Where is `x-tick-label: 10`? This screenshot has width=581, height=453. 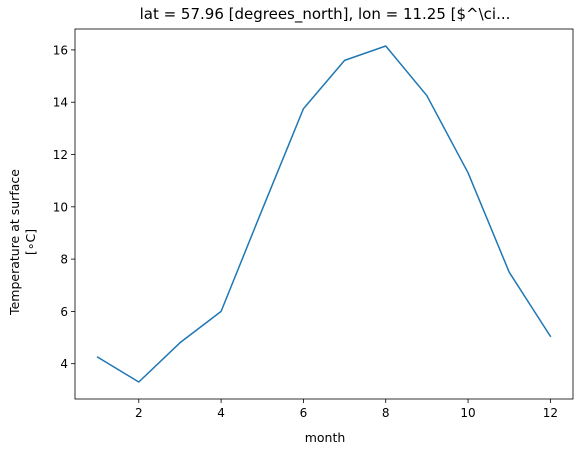
x-tick-label: 10 is located at coordinates (467, 413).